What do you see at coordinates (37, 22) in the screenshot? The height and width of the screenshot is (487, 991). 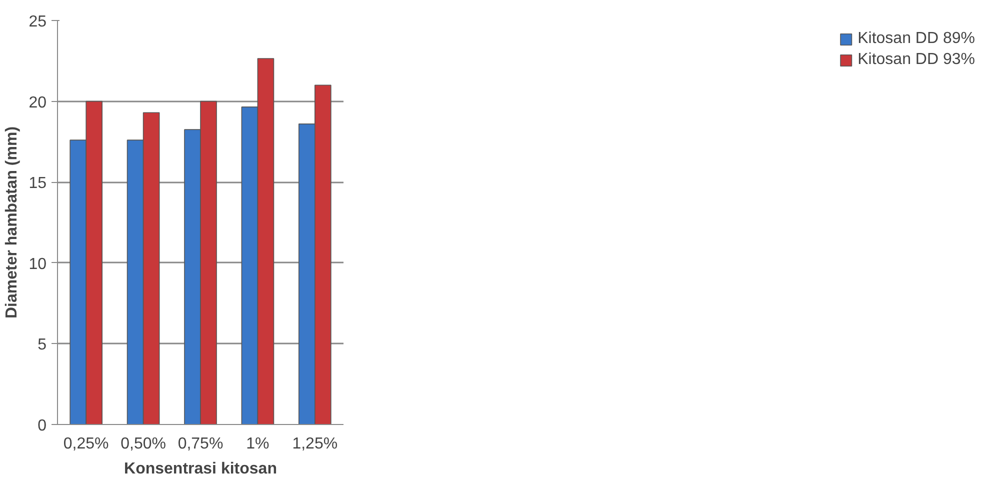 I see `y-tick-label: 25` at bounding box center [37, 22].